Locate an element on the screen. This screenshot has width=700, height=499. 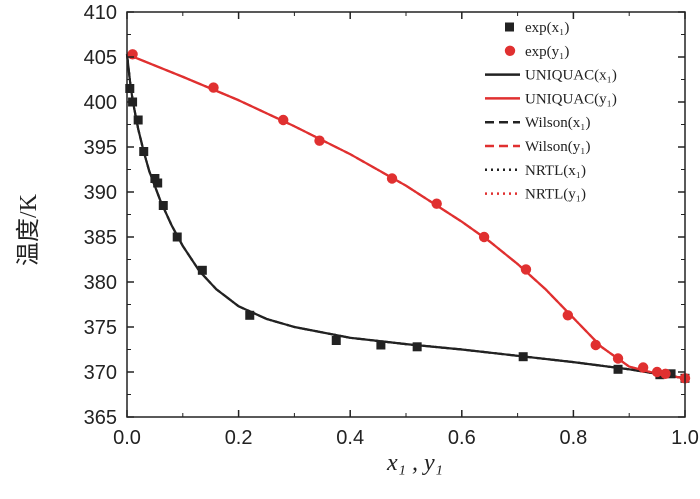
x-tick-label: 0.8 is located at coordinates (573, 438).